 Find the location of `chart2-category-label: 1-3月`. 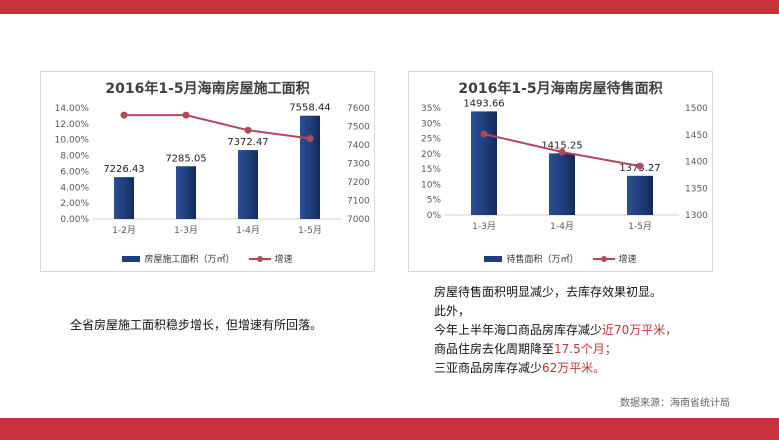

chart2-category-label: 1-3月 is located at coordinates (484, 226).